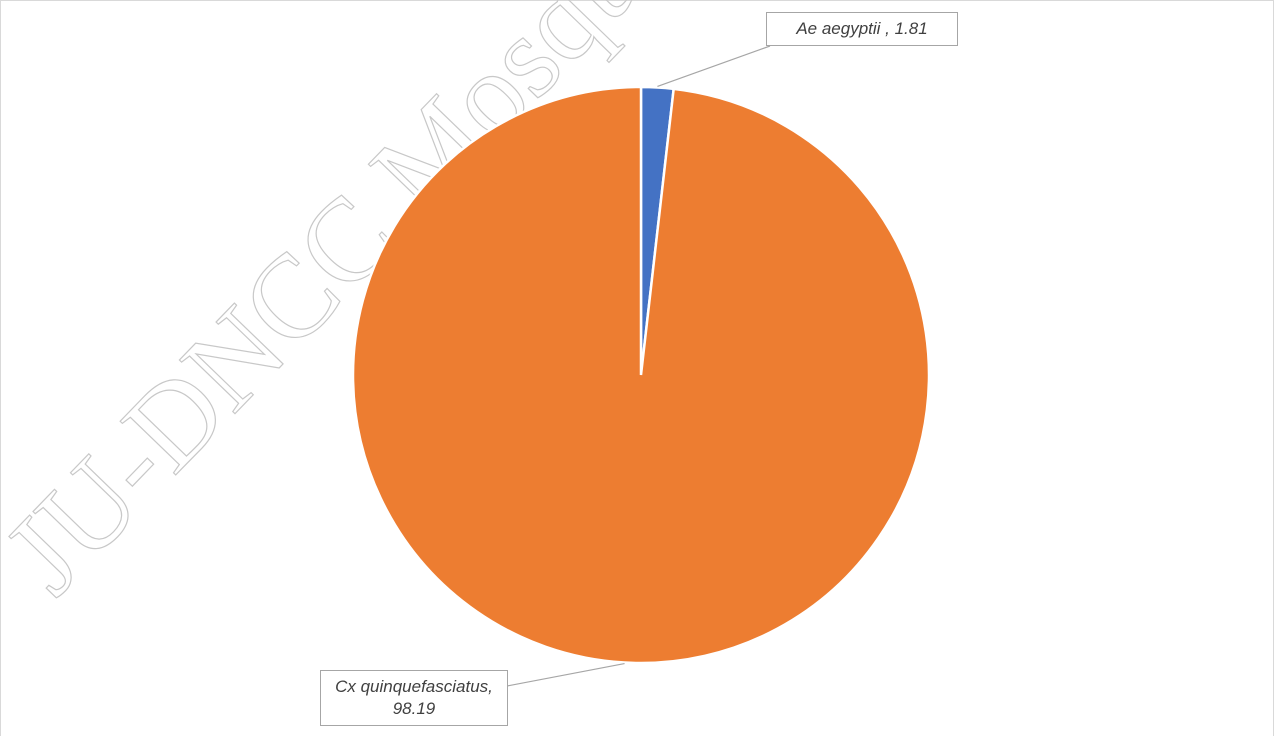 The image size is (1274, 736). What do you see at coordinates (414, 698) in the screenshot?
I see `data-label: Cx quinquefasciatus, 98.19` at bounding box center [414, 698].